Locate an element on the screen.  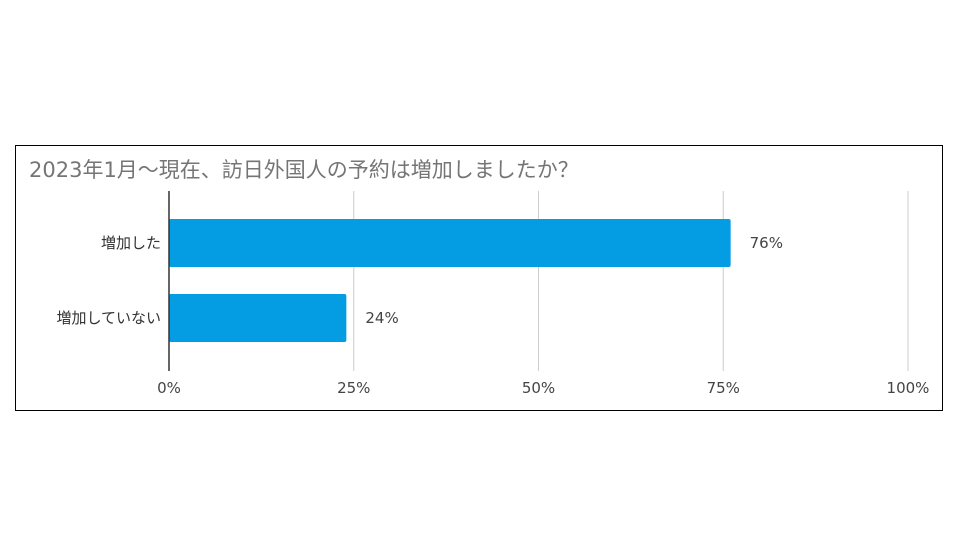
x-tick-label-25: 25% is located at coordinates (353, 388).